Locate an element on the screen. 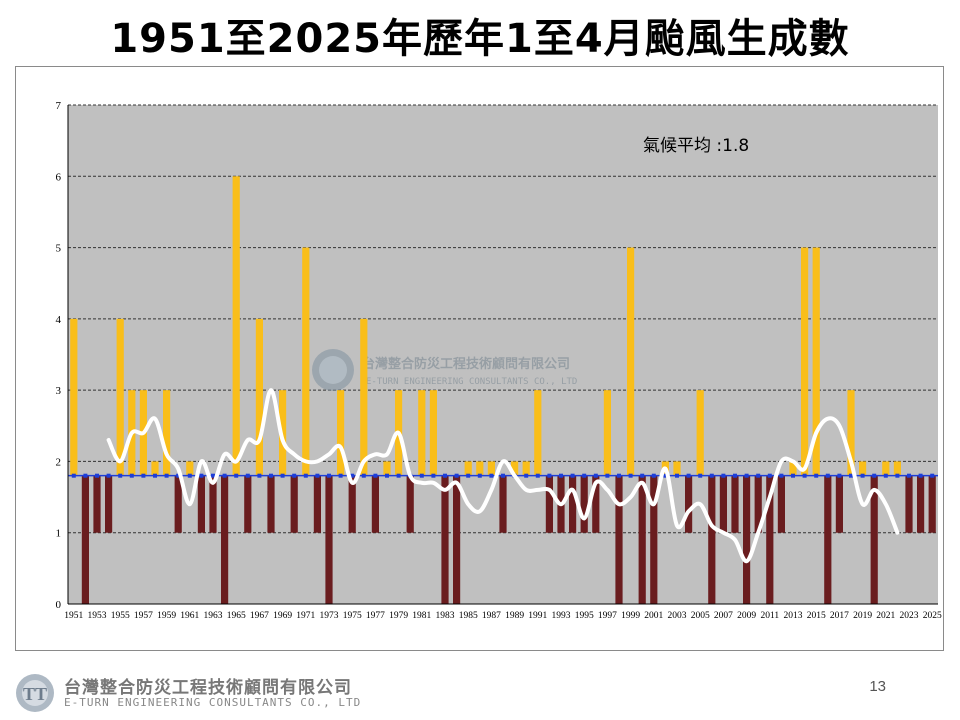  x-tick-label: 1999 is located at coordinates (630, 616).